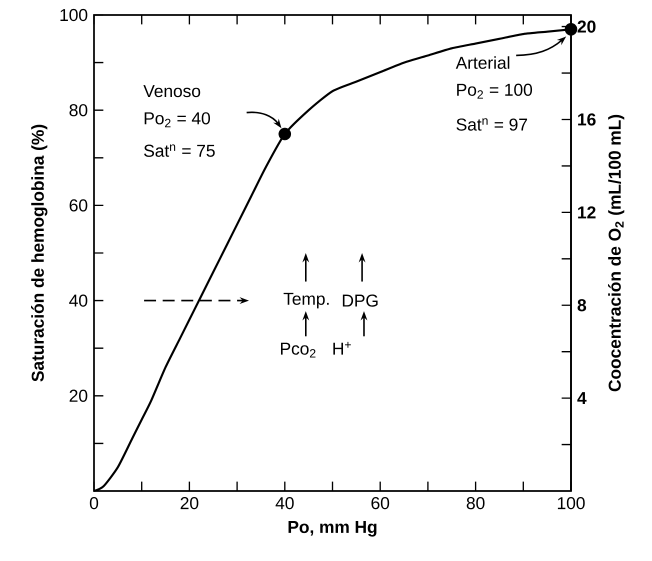 This screenshot has width=652, height=561. I want to click on y2-tick-label: 20, so click(587, 26).